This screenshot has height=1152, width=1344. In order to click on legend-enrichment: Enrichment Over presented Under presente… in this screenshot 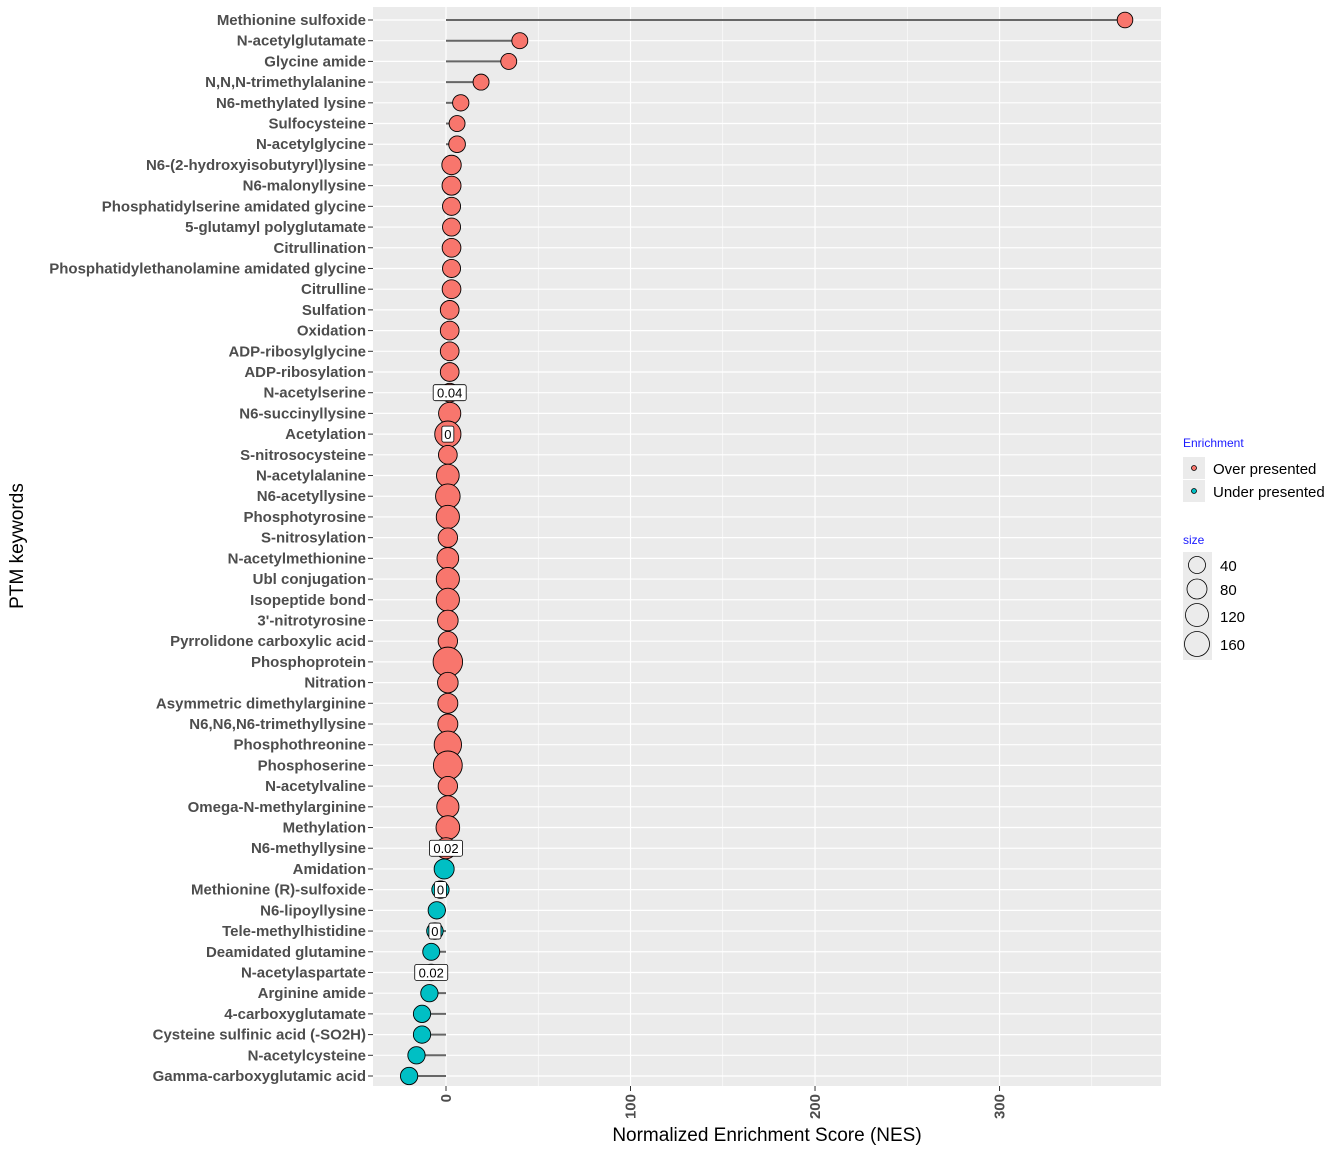, I will do `click(1254, 469)`.